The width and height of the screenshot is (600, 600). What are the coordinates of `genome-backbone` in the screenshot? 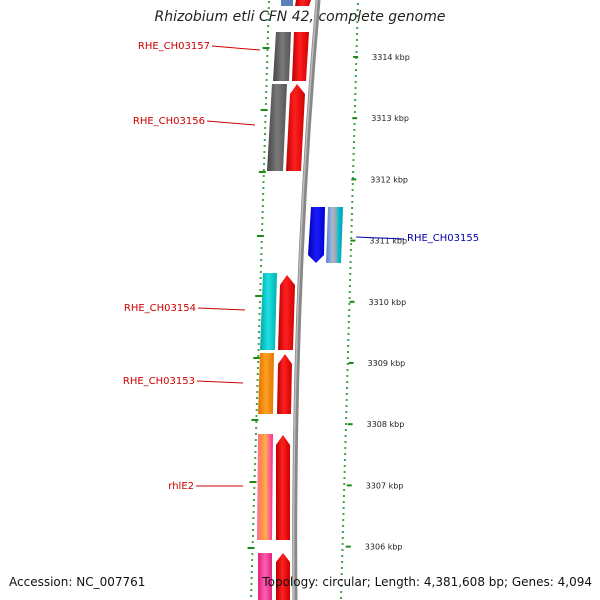 It's located at (306, 300).